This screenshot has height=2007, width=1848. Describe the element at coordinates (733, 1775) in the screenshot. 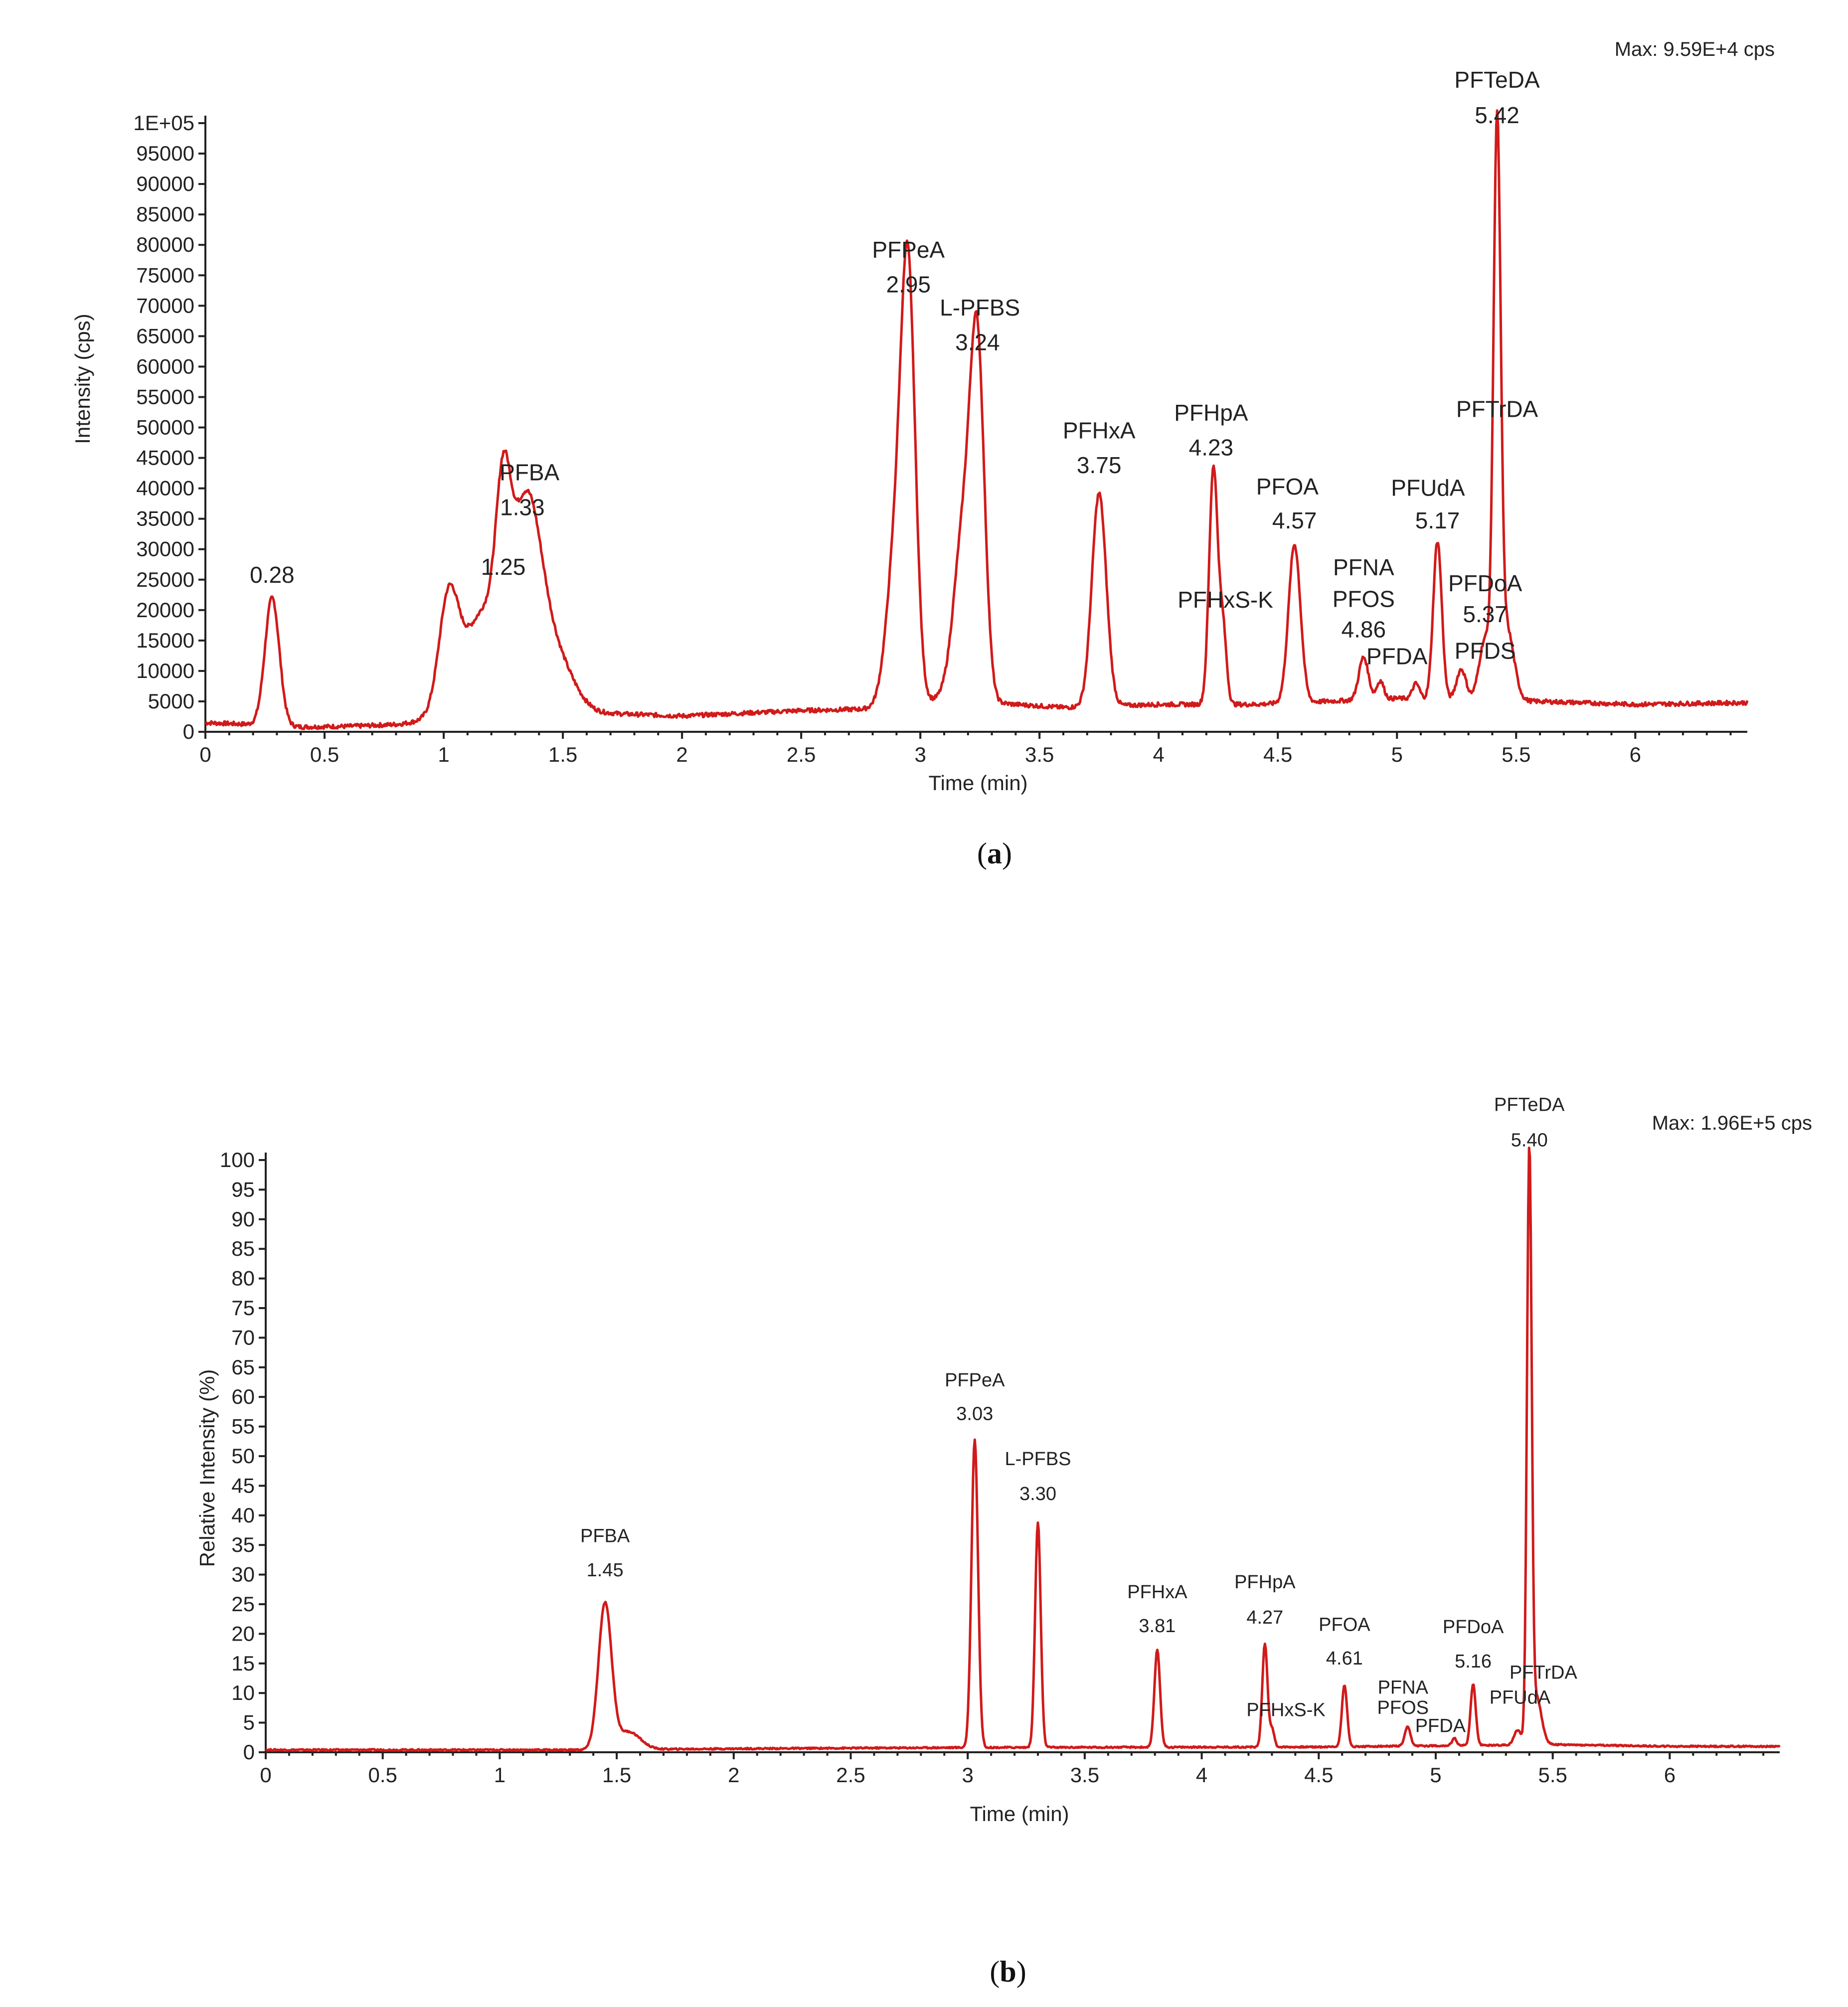

I see `panel-b-x-tick-label: 2` at that location.